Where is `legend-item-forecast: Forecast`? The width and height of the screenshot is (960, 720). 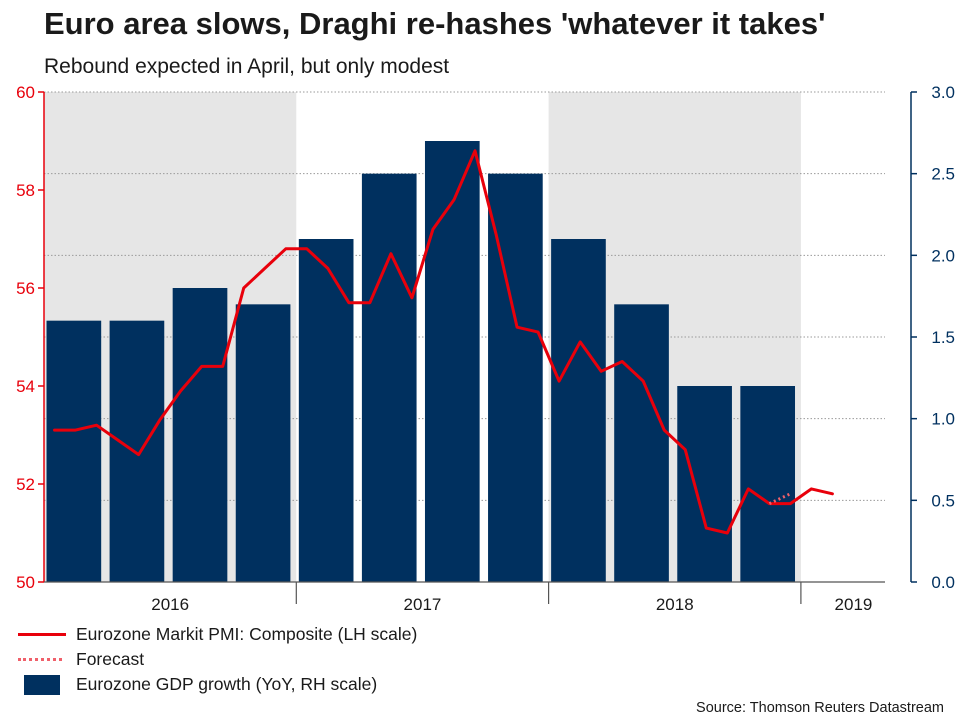 legend-item-forecast: Forecast is located at coordinates (217, 659).